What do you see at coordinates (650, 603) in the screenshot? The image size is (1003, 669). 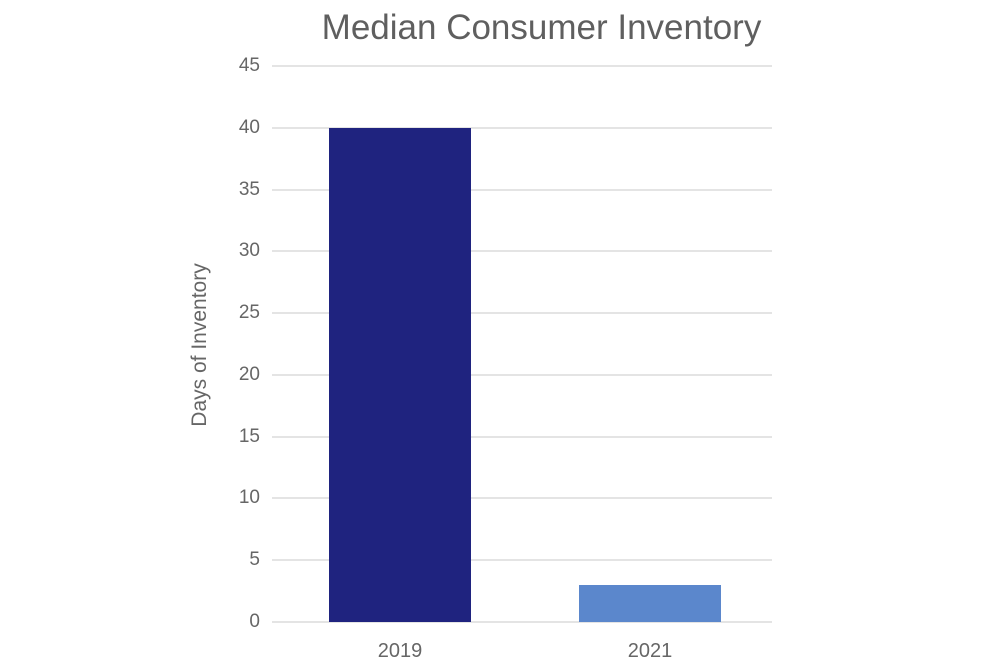 I see `bar-2021` at bounding box center [650, 603].